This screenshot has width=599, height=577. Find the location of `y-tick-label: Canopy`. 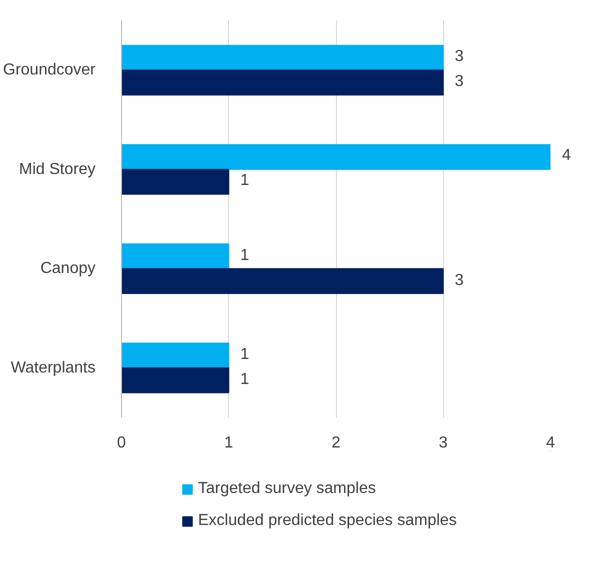

y-tick-label: Canopy is located at coordinates (68, 269).